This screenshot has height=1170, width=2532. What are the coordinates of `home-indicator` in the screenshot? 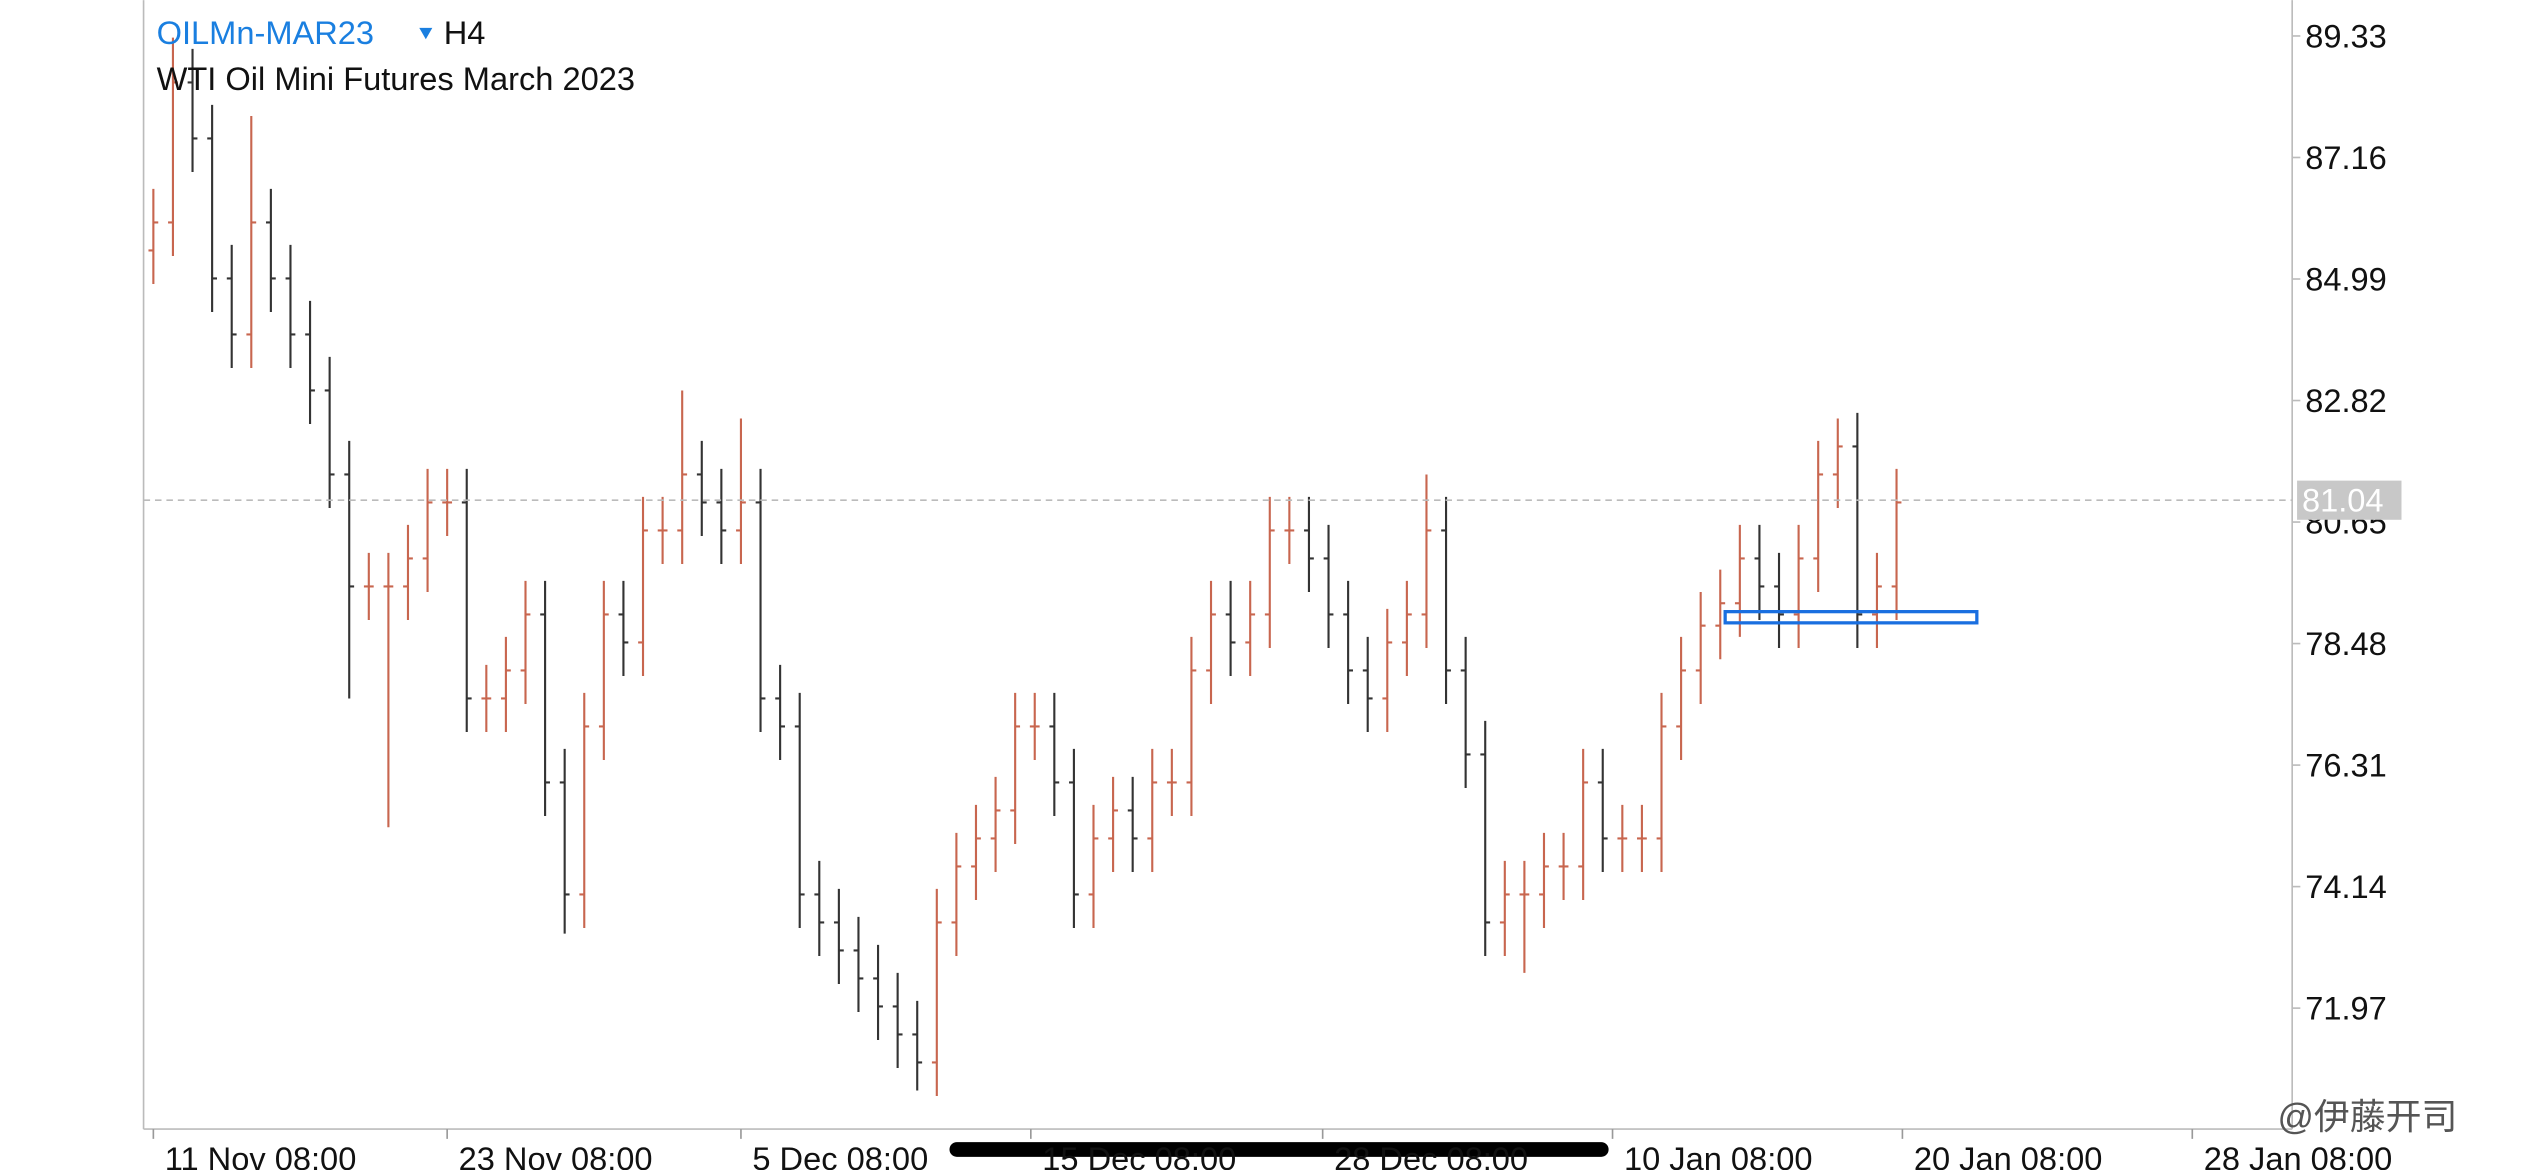 It's located at (1279, 1149).